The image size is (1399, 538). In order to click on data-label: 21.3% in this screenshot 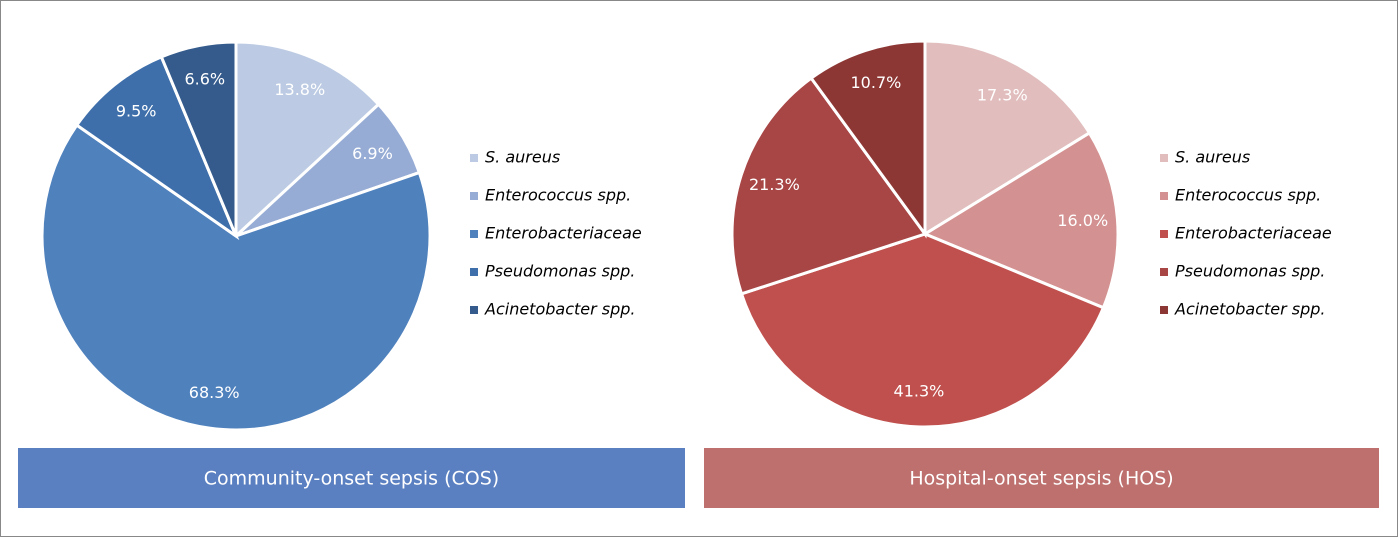, I will do `click(774, 184)`.